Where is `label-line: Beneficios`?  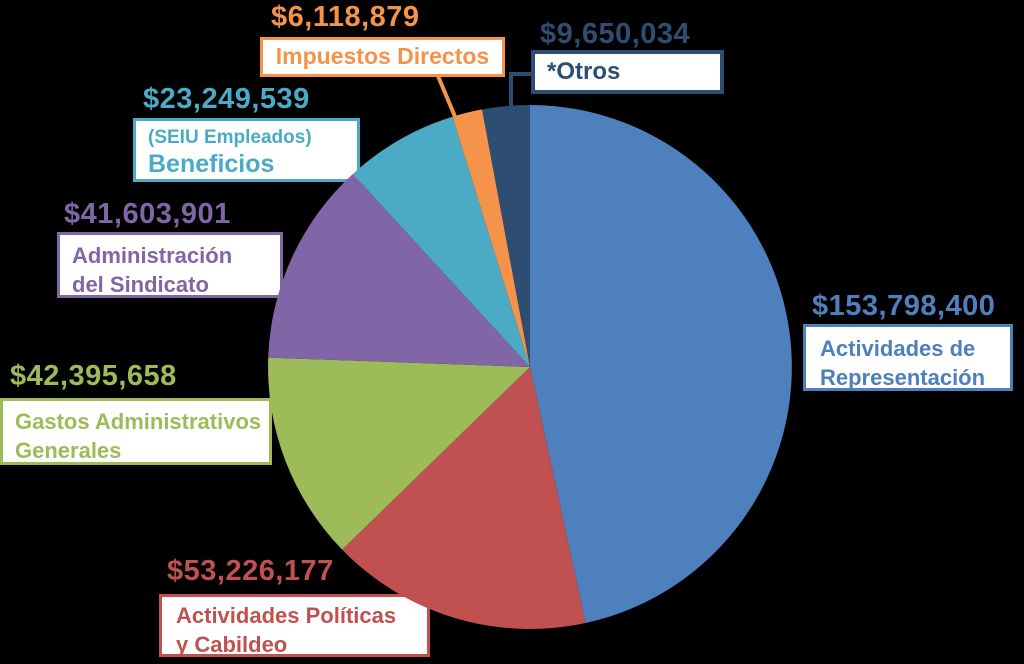 label-line: Beneficios is located at coordinates (211, 164).